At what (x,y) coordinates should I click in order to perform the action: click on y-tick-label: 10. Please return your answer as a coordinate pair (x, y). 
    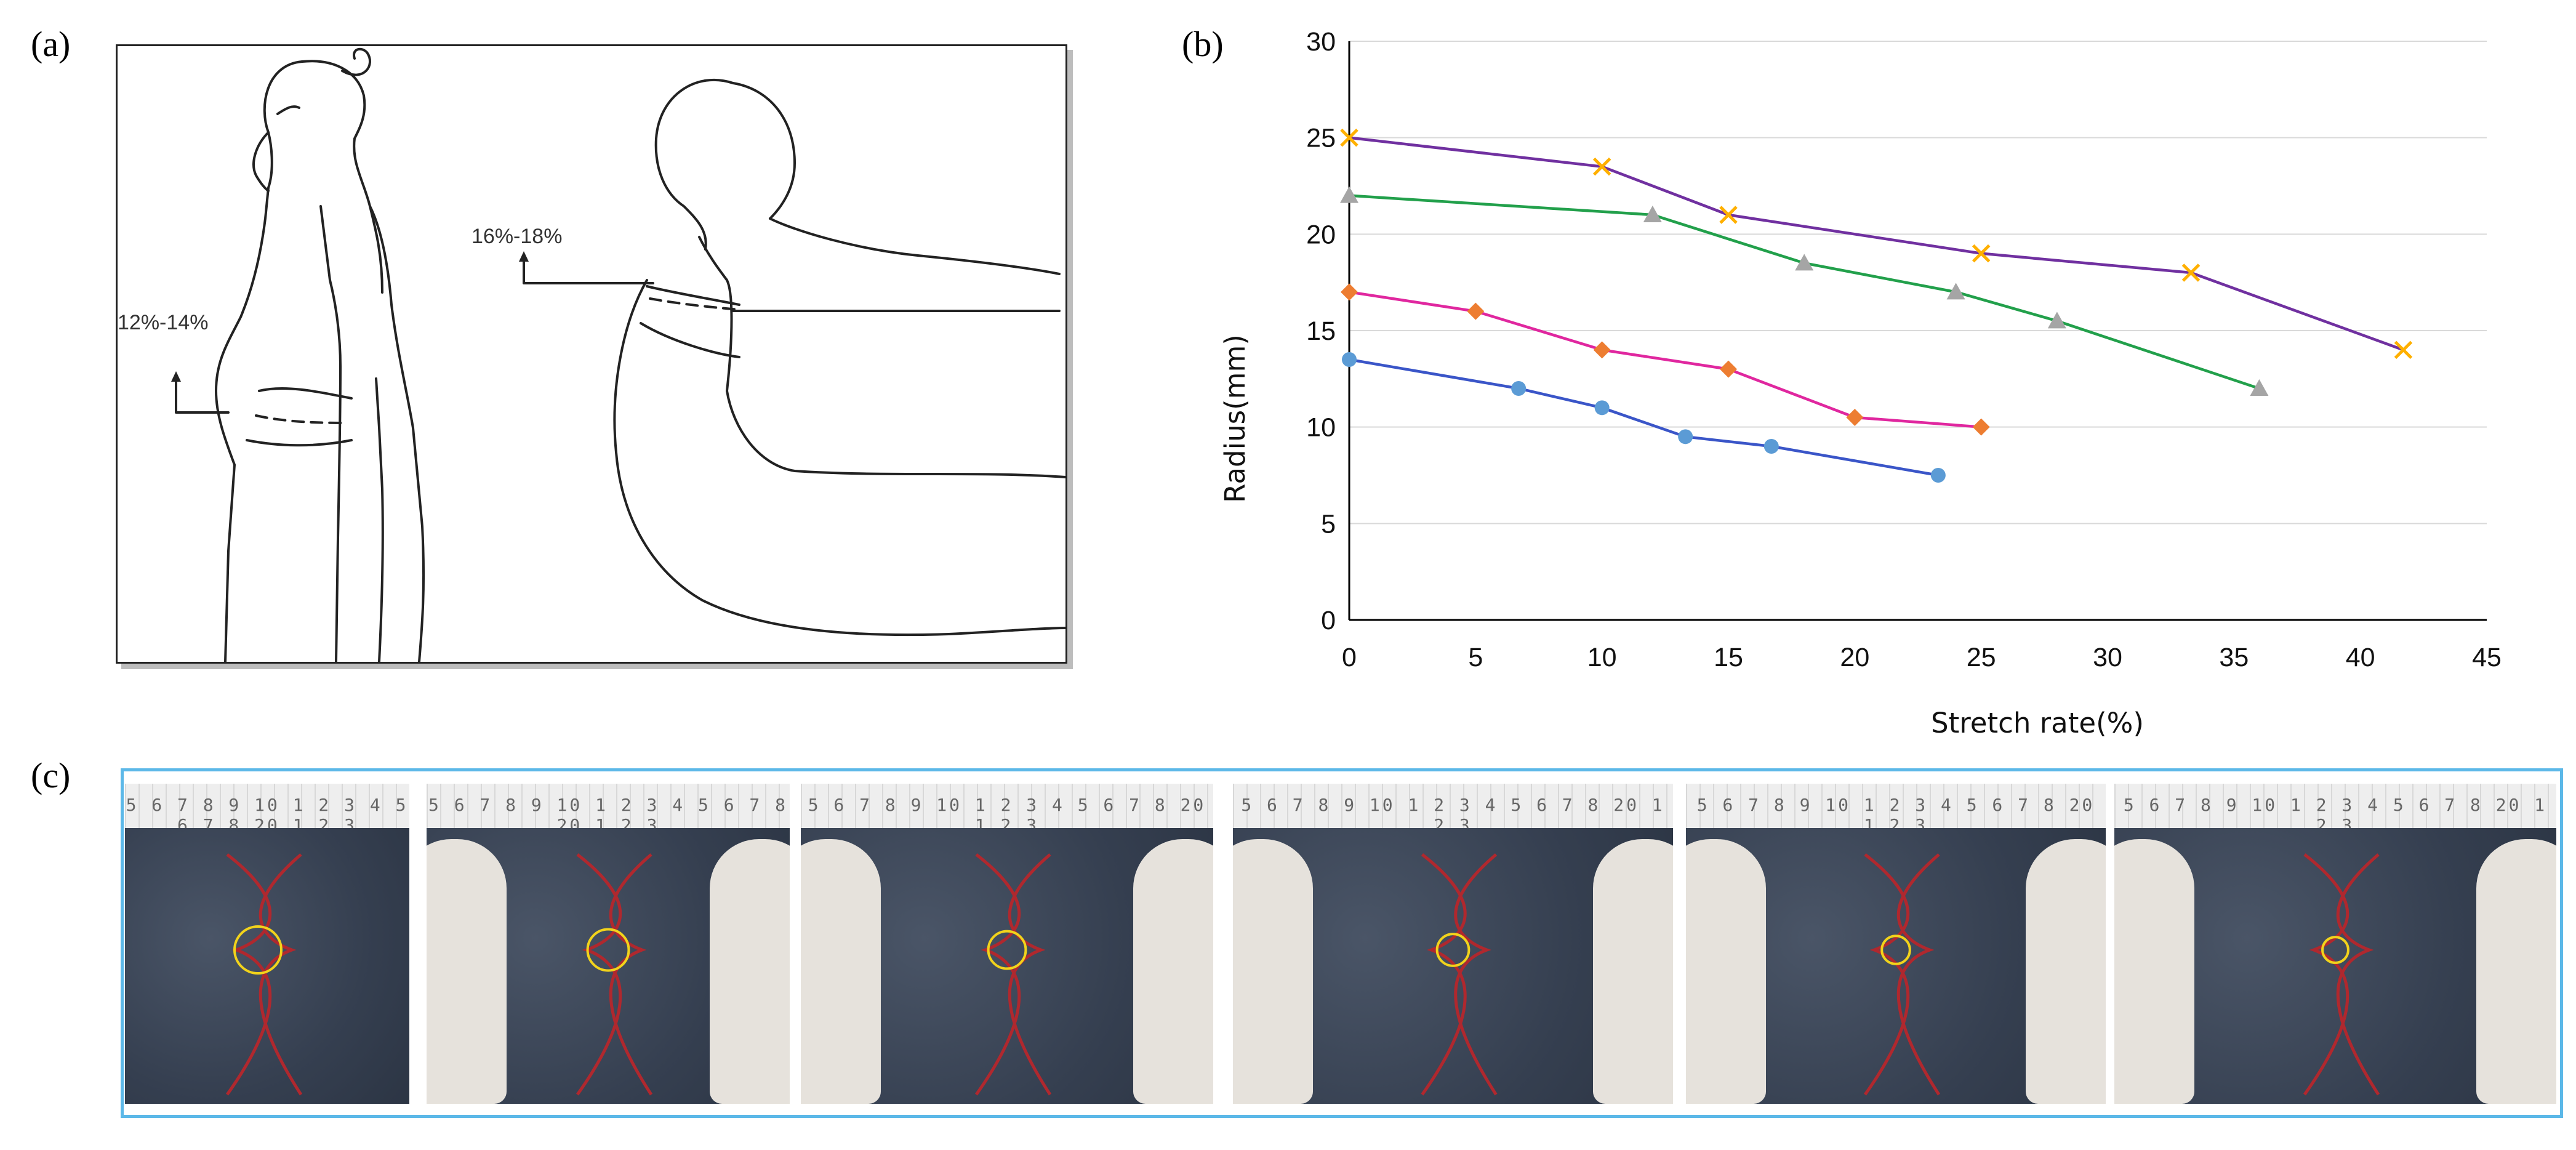
    Looking at the image, I should click on (1321, 428).